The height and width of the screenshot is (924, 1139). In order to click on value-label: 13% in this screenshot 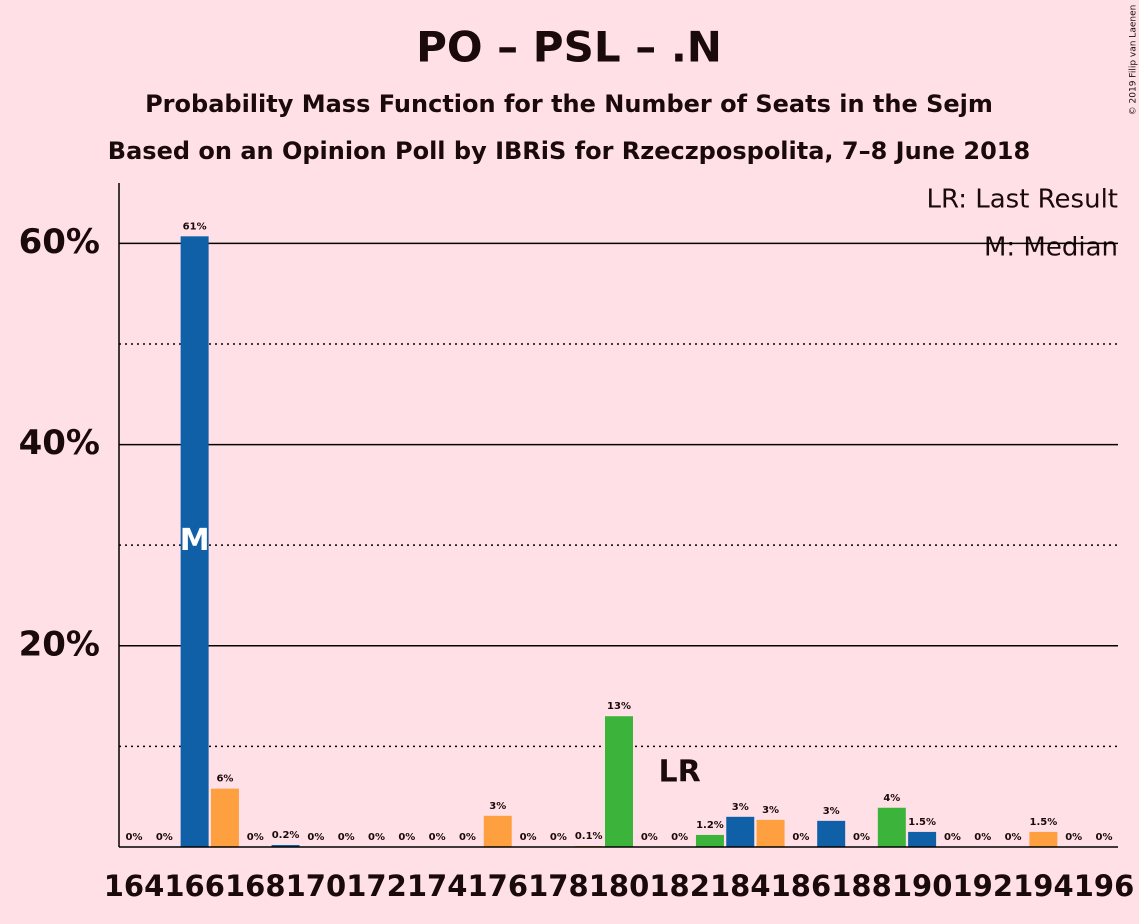, I will do `click(619, 706)`.